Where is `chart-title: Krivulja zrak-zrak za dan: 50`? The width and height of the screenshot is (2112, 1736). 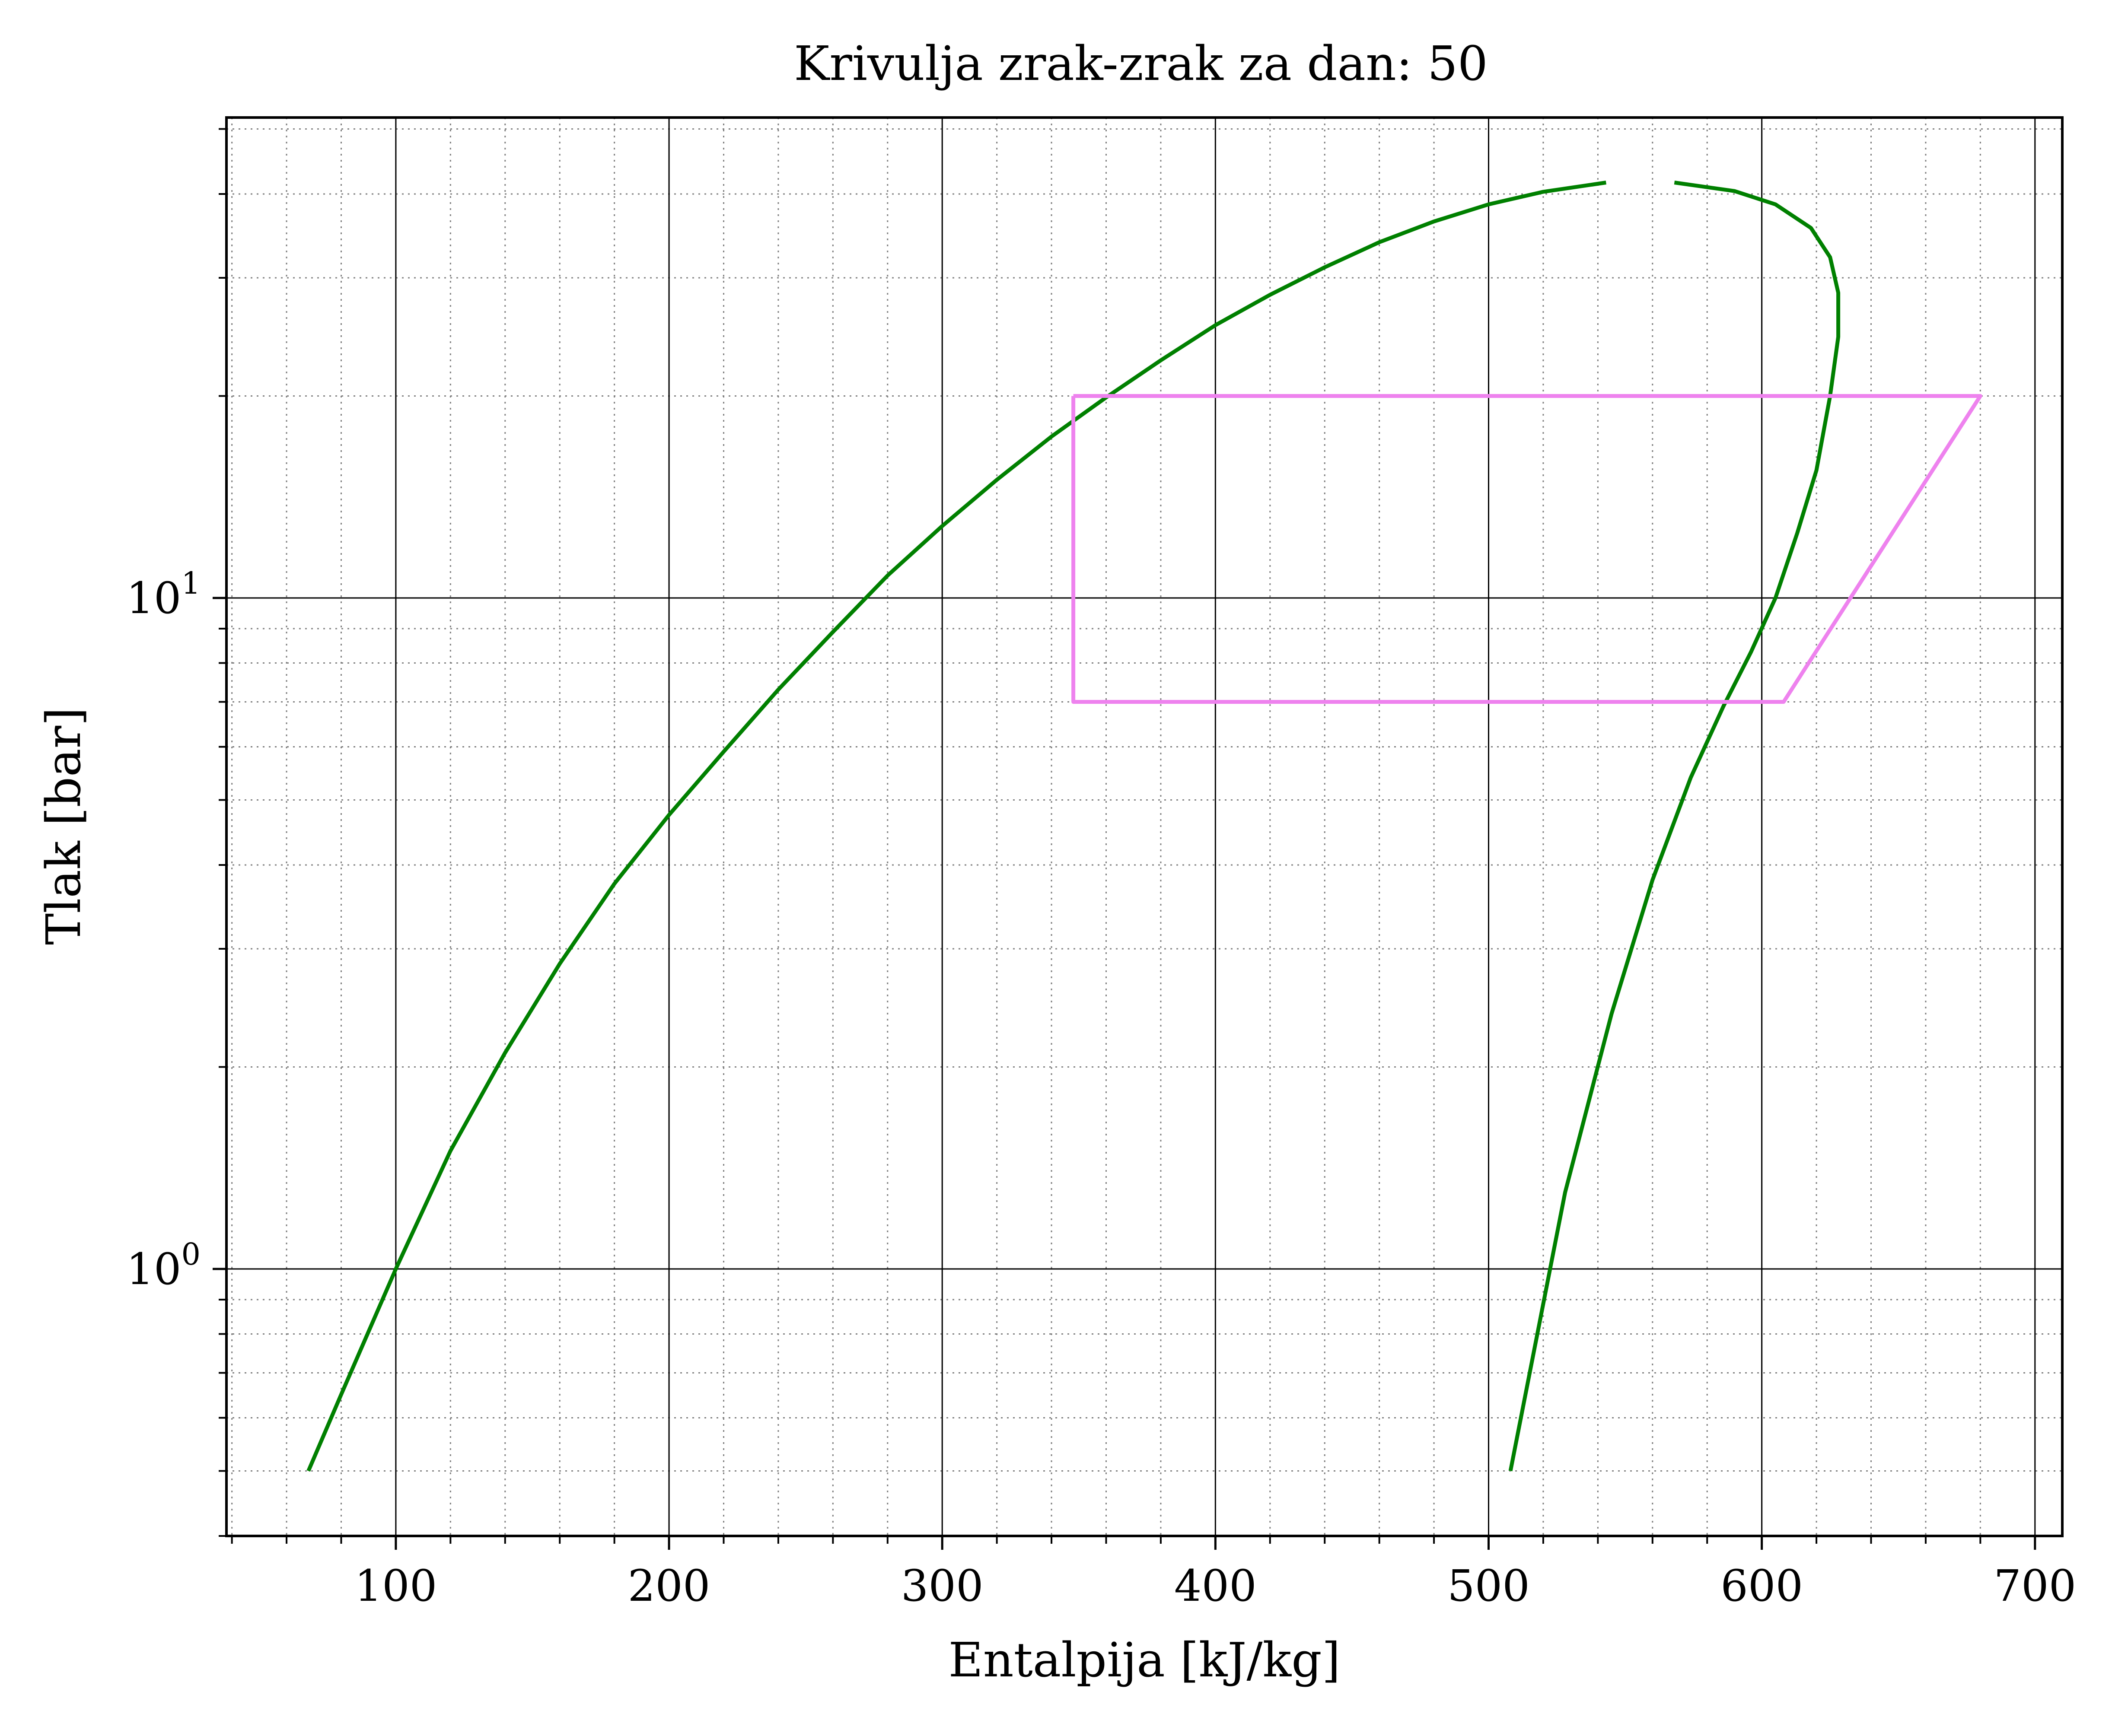
chart-title: Krivulja zrak-zrak za dan: 50 is located at coordinates (1141, 63).